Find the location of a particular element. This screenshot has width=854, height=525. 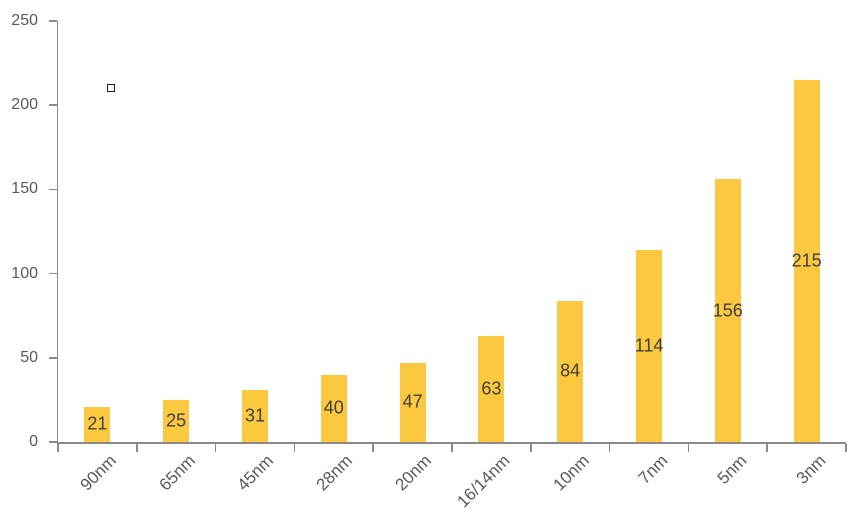

bar-10nm is located at coordinates (570, 371).